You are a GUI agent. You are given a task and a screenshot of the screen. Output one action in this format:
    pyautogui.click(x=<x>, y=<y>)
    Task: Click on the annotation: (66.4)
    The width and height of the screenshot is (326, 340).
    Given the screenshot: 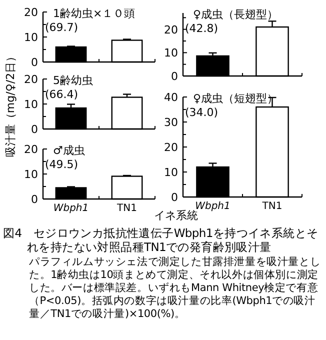 What is the action you would take?
    pyautogui.click(x=61, y=94)
    